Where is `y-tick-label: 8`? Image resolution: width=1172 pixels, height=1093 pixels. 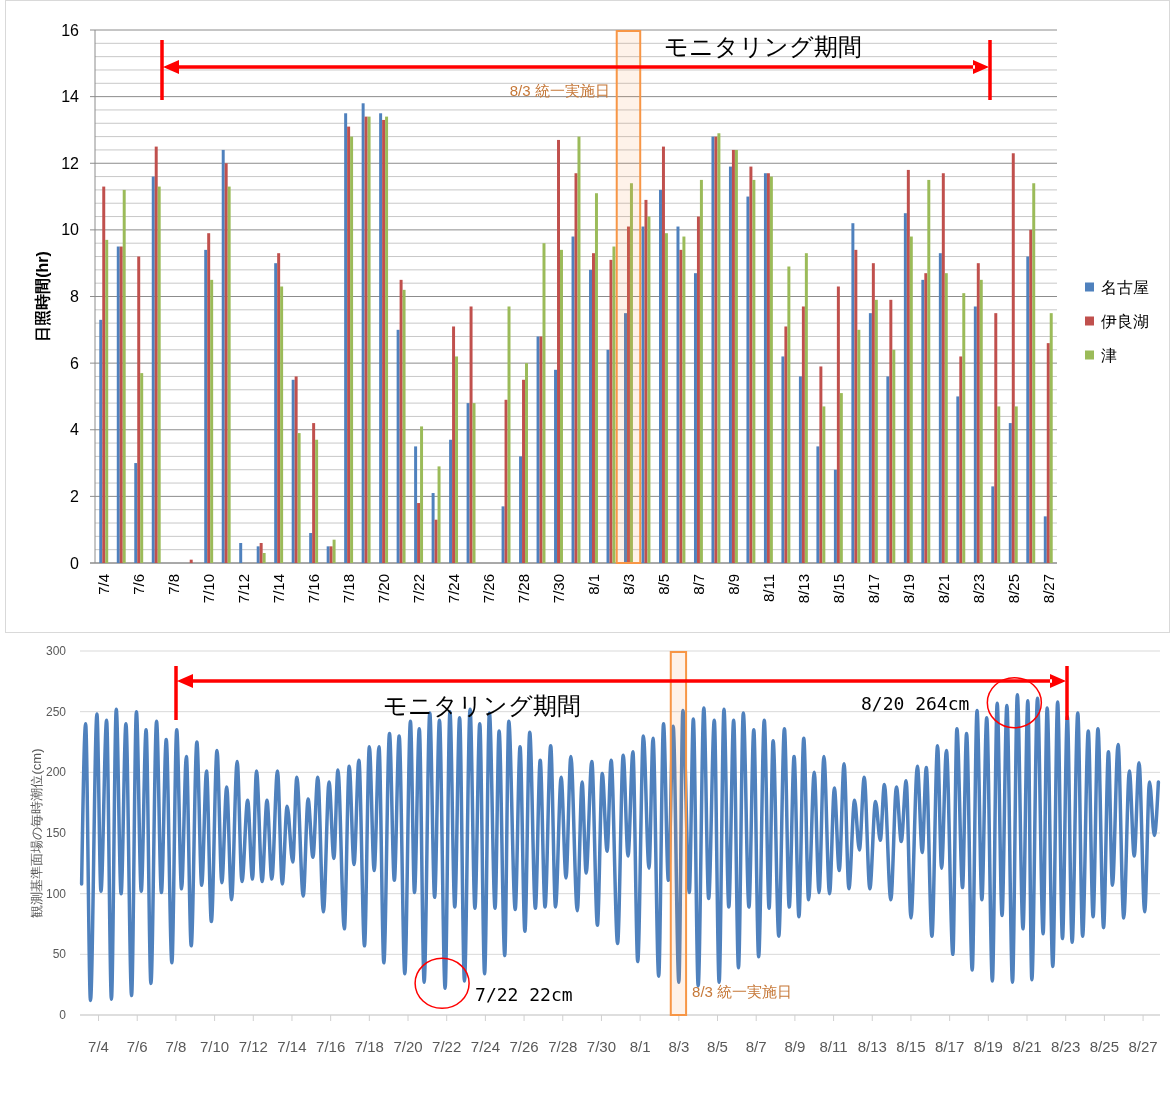 y-tick-label: 8 is located at coordinates (75, 296).